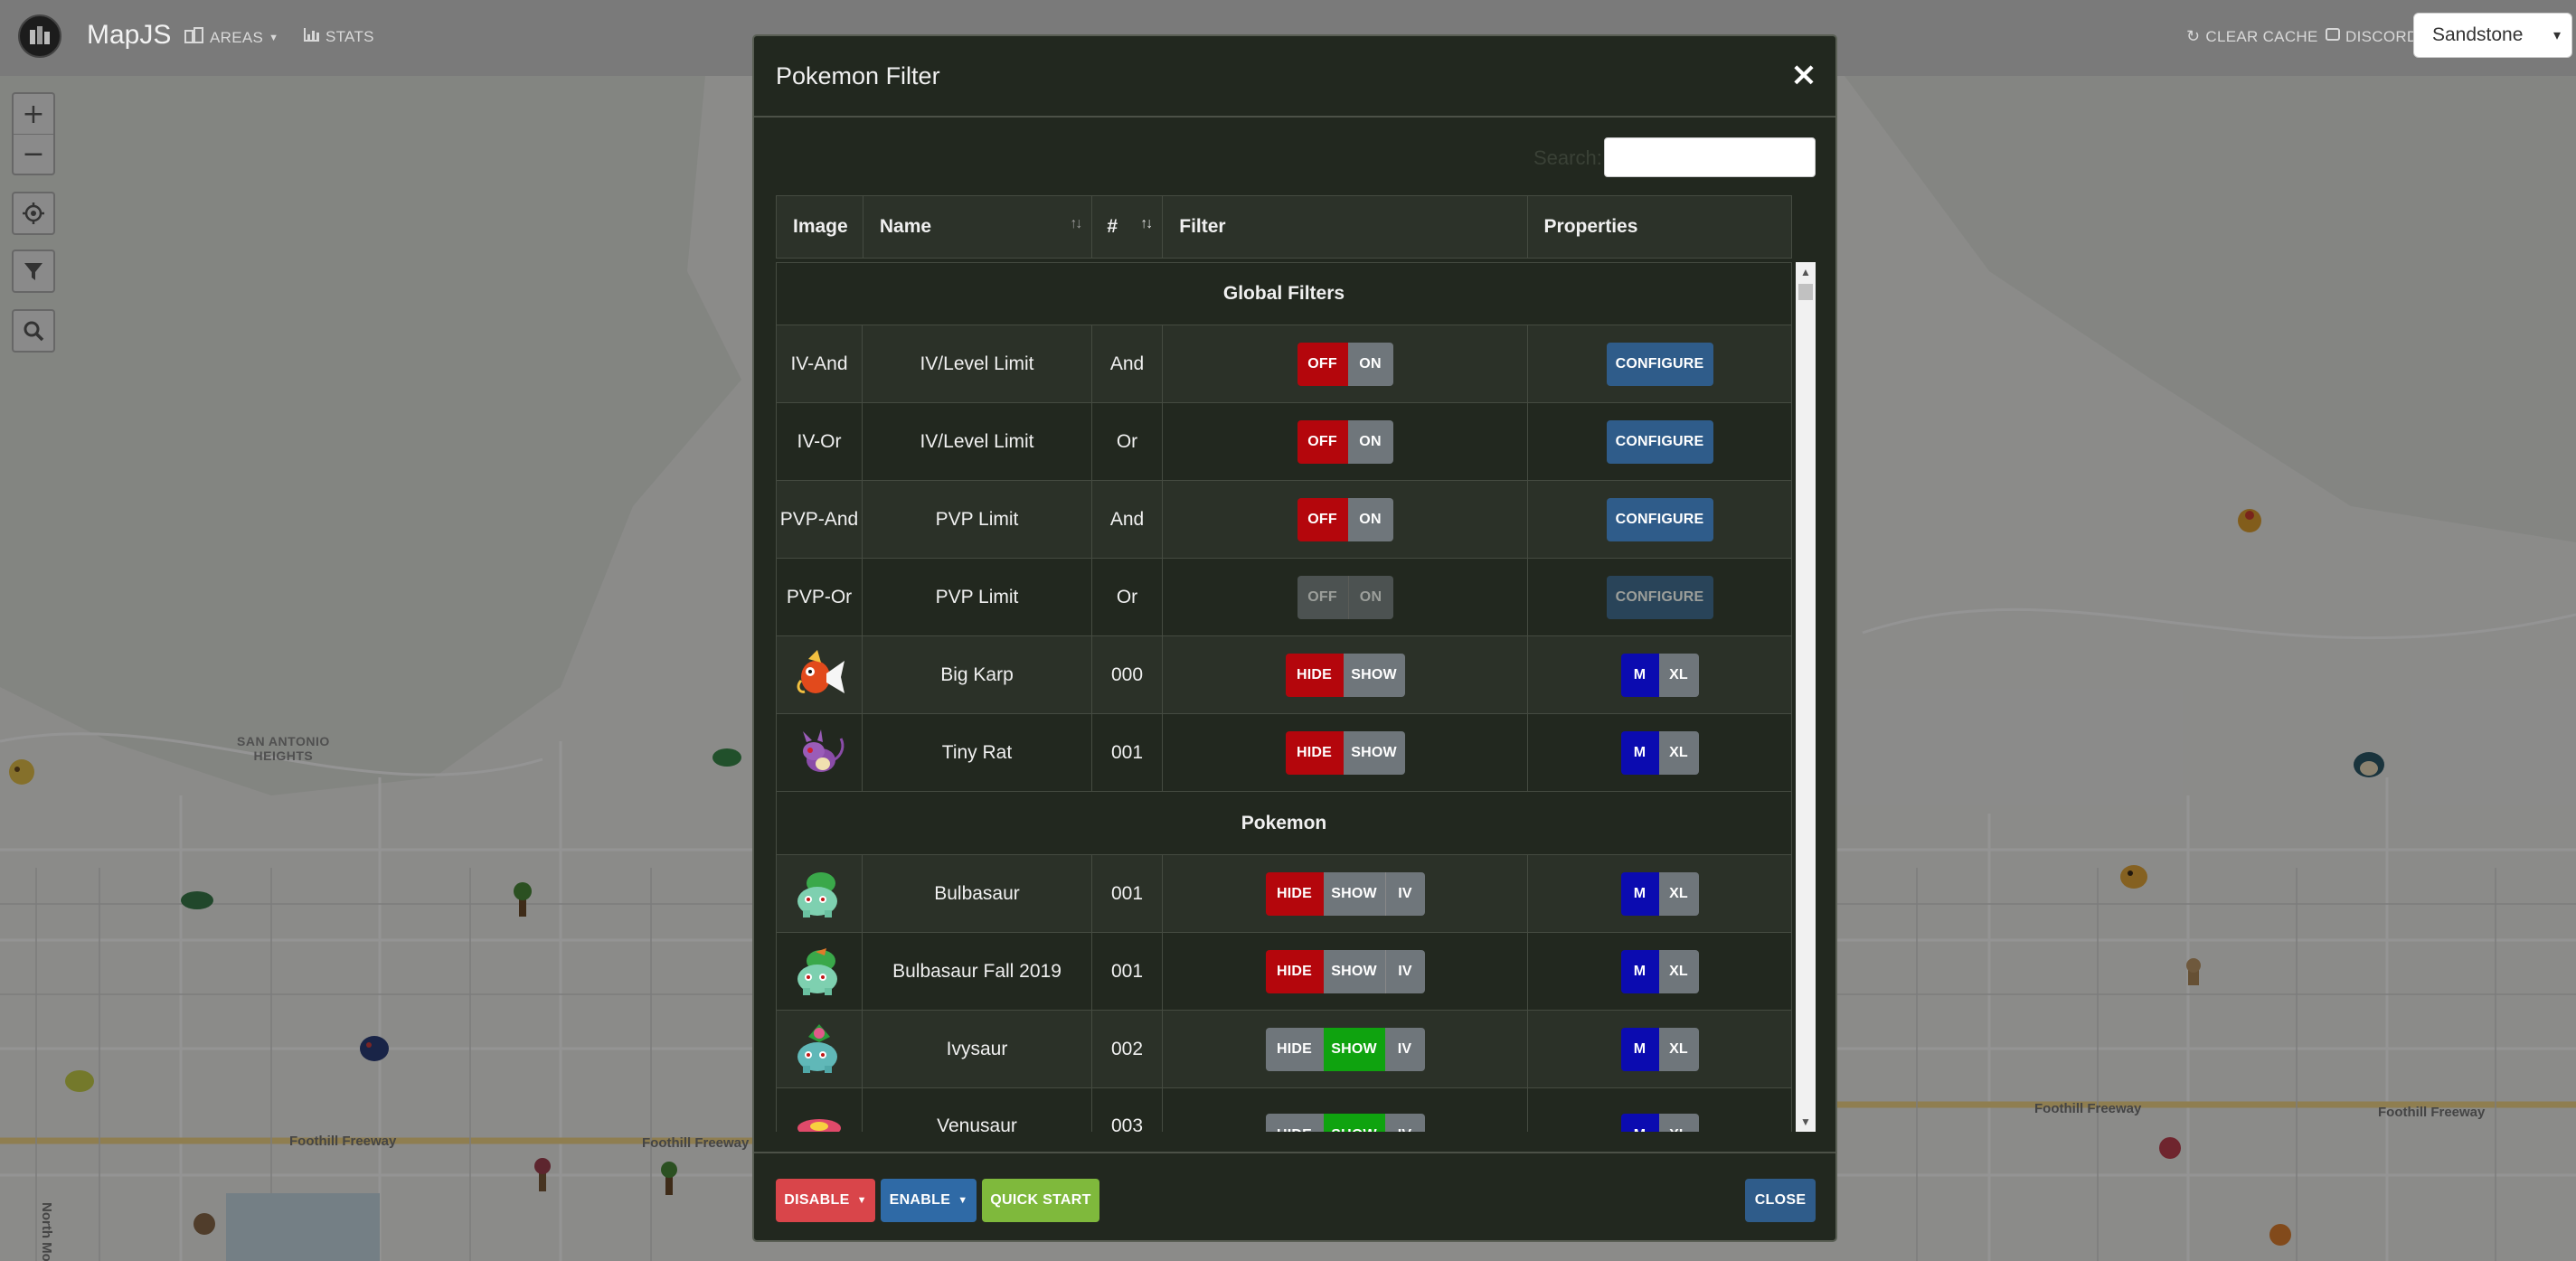  What do you see at coordinates (1780, 1200) in the screenshot?
I see `close-button: CLOSE` at bounding box center [1780, 1200].